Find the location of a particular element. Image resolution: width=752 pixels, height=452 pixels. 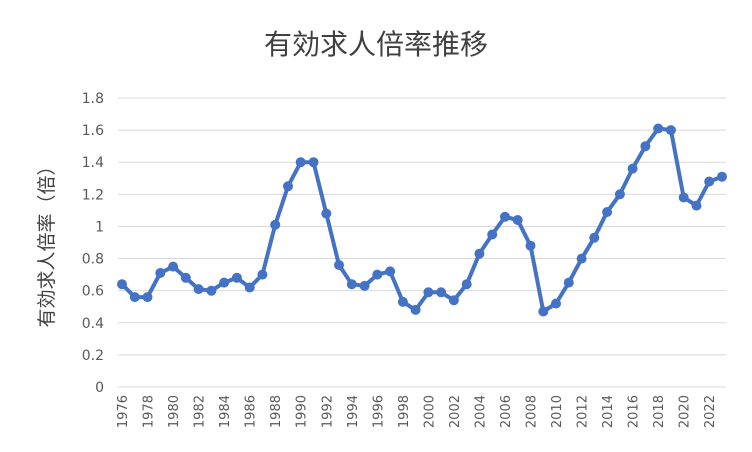

x-tick-label: 2012 is located at coordinates (583, 411).